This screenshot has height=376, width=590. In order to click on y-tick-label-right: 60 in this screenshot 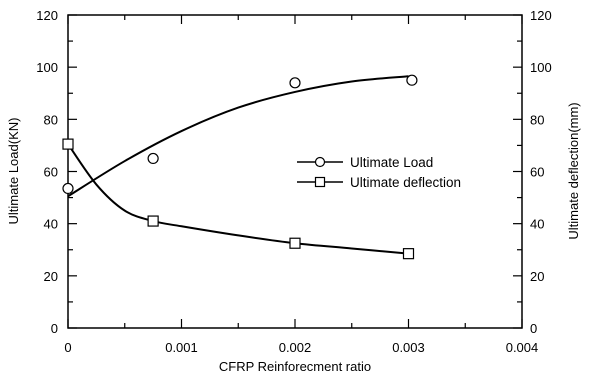, I will do `click(537, 172)`.